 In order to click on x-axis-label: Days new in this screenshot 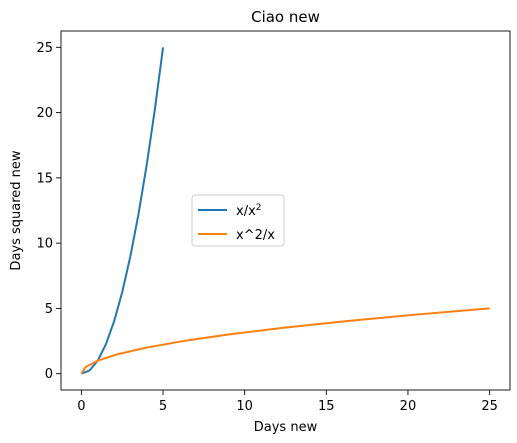, I will do `click(286, 427)`.